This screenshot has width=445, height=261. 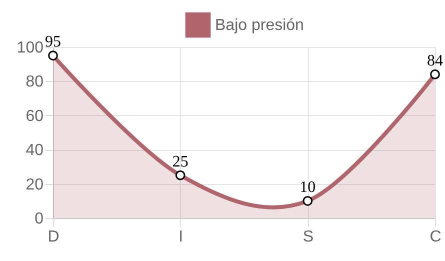 I want to click on x-tick-label: I, so click(x=181, y=237).